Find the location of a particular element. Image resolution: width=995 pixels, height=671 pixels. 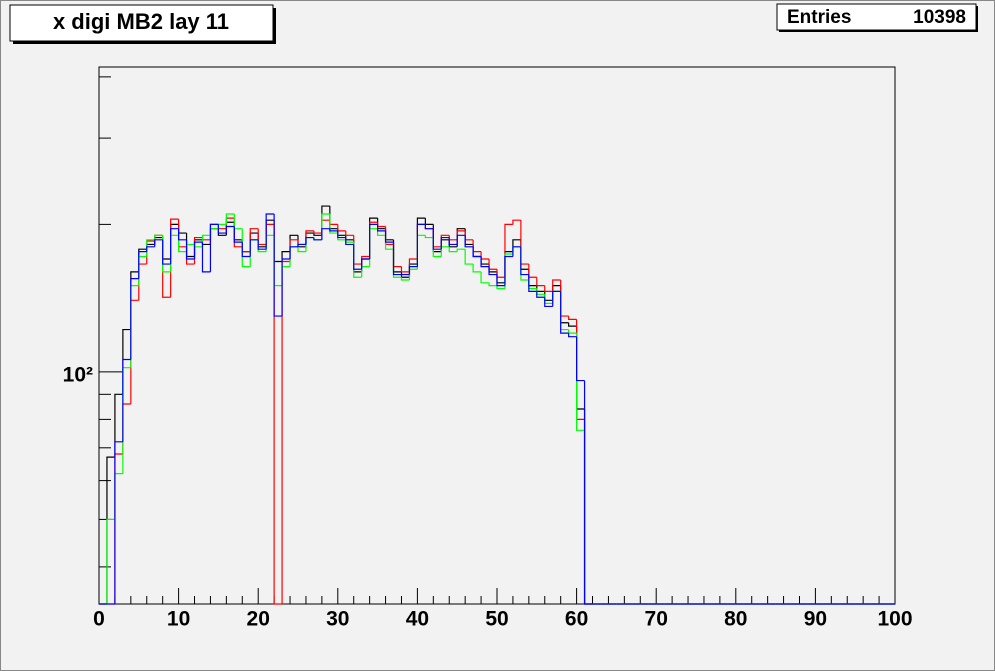

stats-box is located at coordinates (876, 17).